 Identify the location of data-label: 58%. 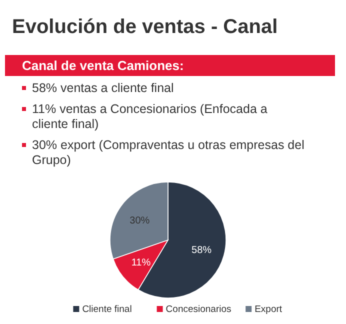
(202, 250).